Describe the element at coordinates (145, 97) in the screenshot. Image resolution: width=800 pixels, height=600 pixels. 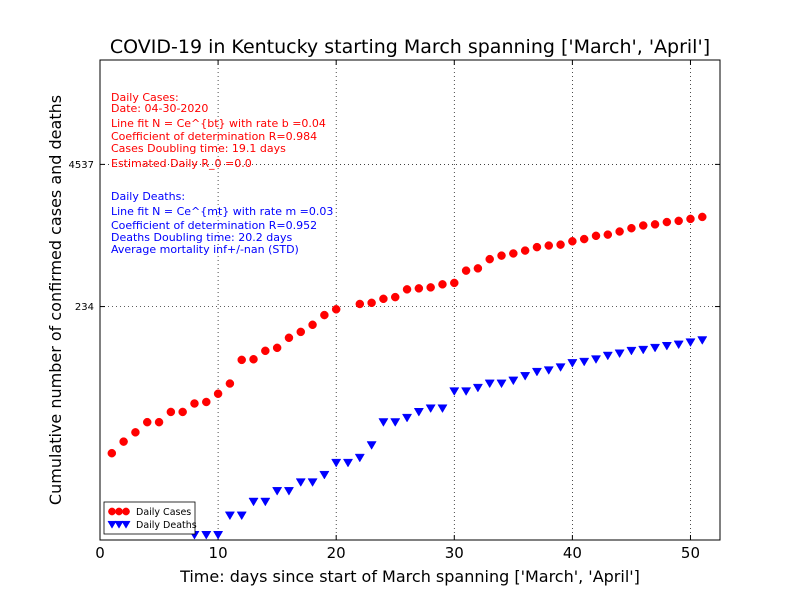
I see `cases-annotation-header: Daily Cases:` at that location.